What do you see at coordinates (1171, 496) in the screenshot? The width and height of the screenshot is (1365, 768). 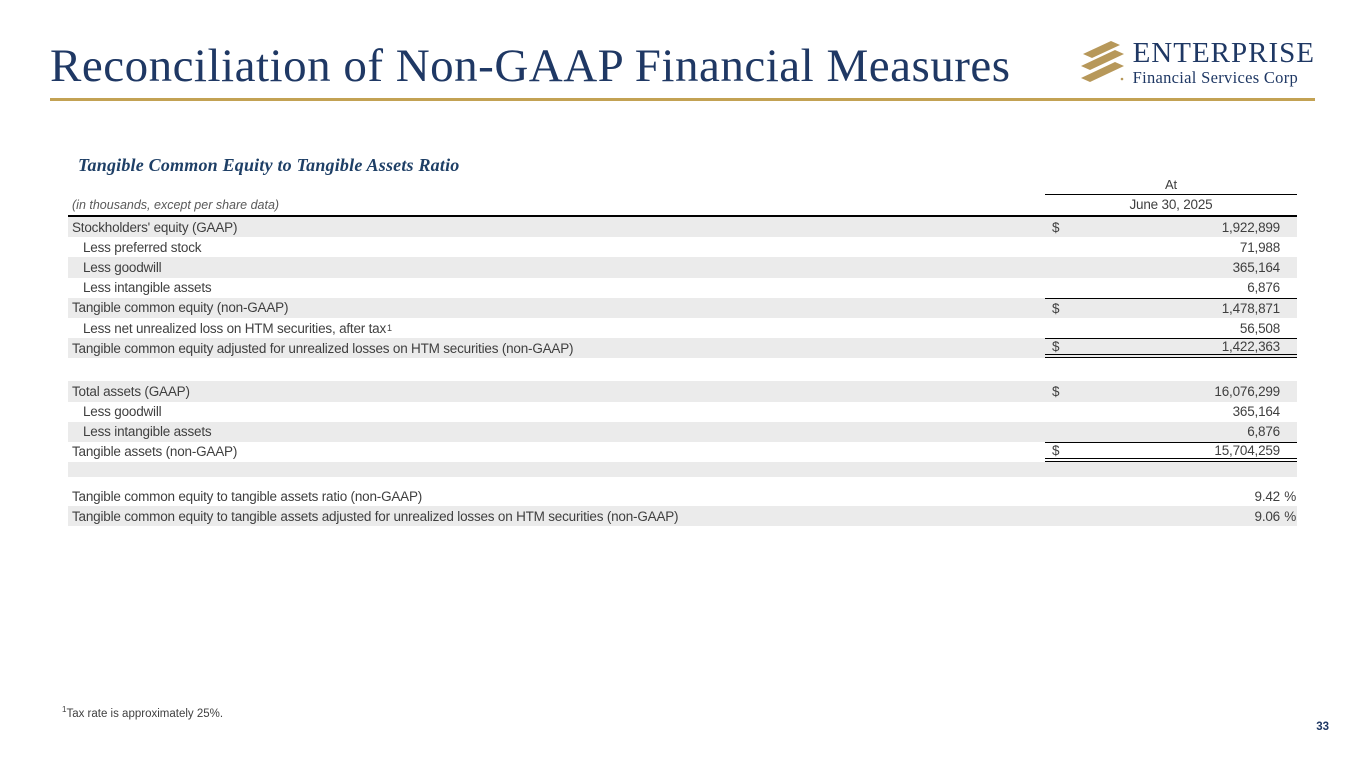 I see `row-value-area: 9.42 %` at bounding box center [1171, 496].